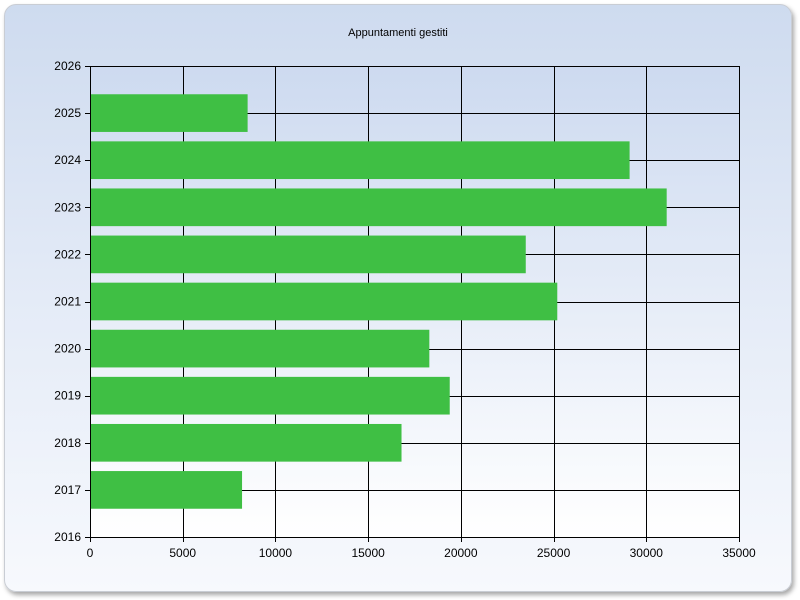 The width and height of the screenshot is (800, 600). What do you see at coordinates (260, 348) in the screenshot?
I see `bar-2020` at bounding box center [260, 348].